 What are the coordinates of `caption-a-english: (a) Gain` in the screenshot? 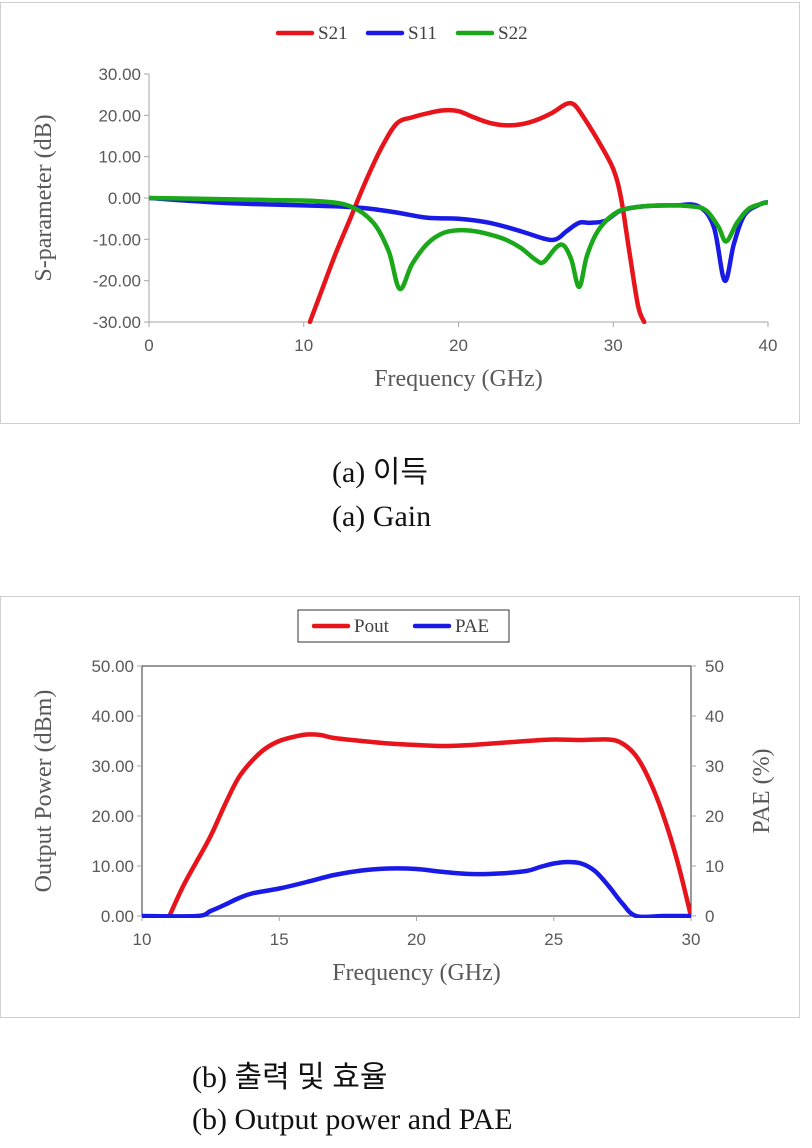 It's located at (382, 516).